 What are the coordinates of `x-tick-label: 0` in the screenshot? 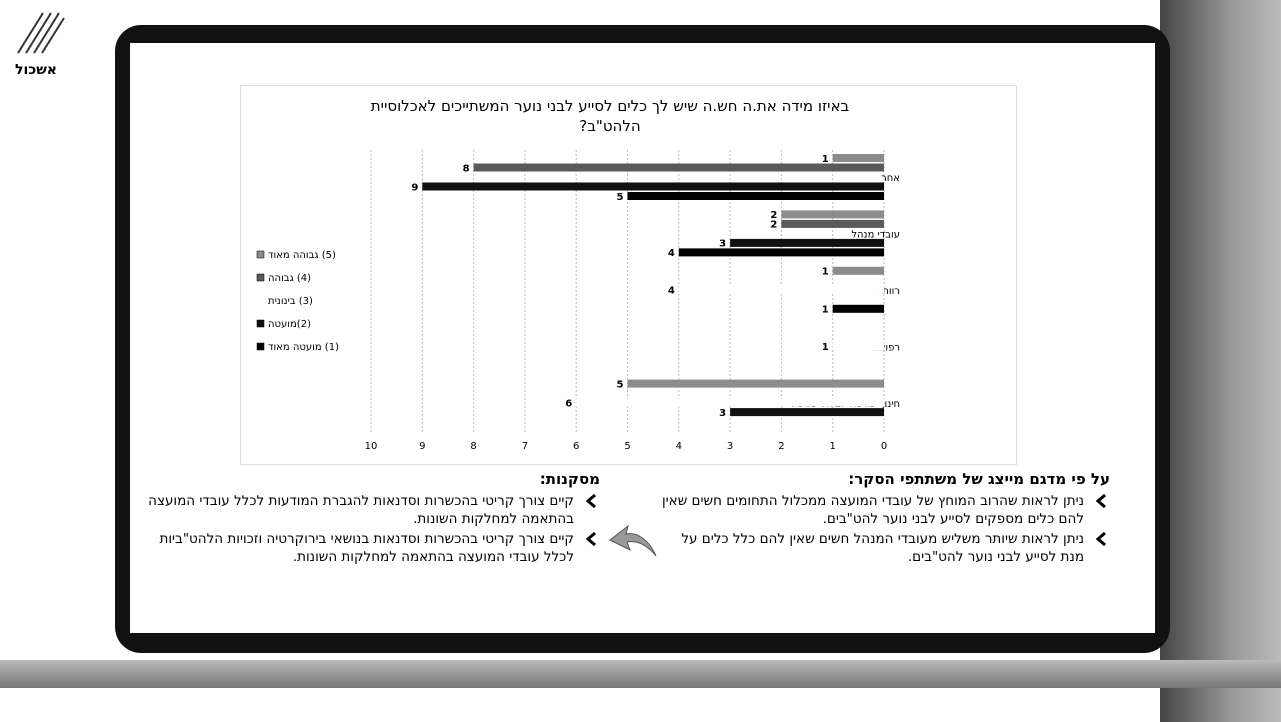 It's located at (884, 446).